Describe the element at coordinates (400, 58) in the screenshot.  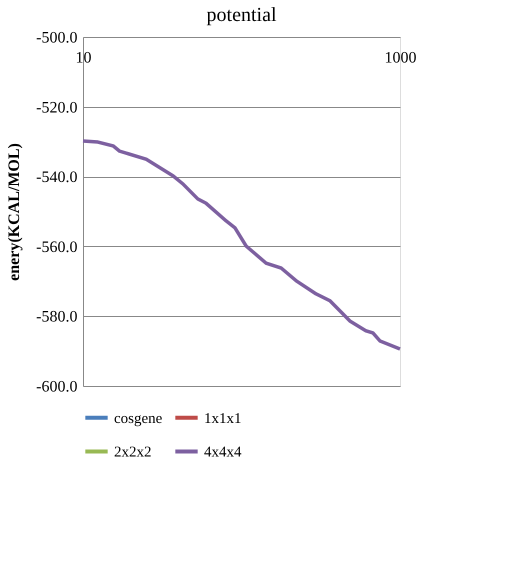
I see `x-tick-label: 1000` at that location.